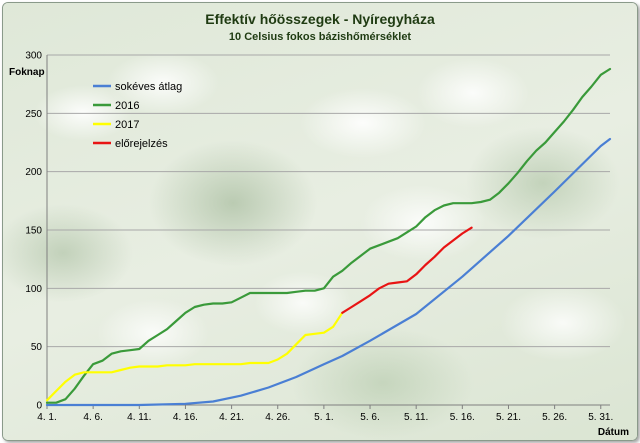 The height and width of the screenshot is (443, 640). I want to click on x-tick-label: 5. 6., so click(369, 417).